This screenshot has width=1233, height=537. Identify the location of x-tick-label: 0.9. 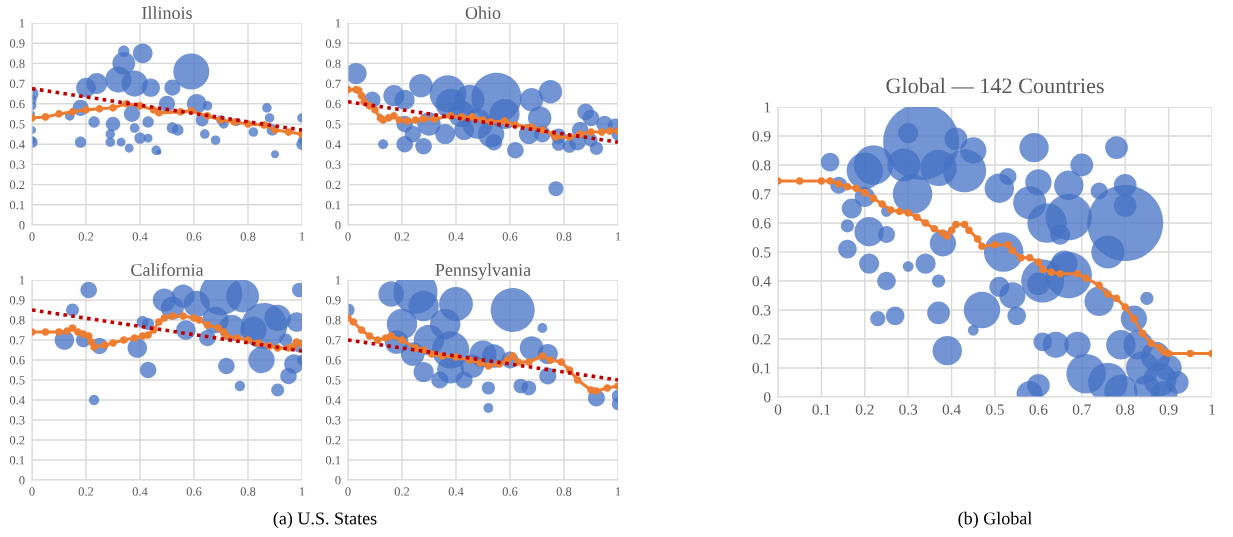
(1168, 409).